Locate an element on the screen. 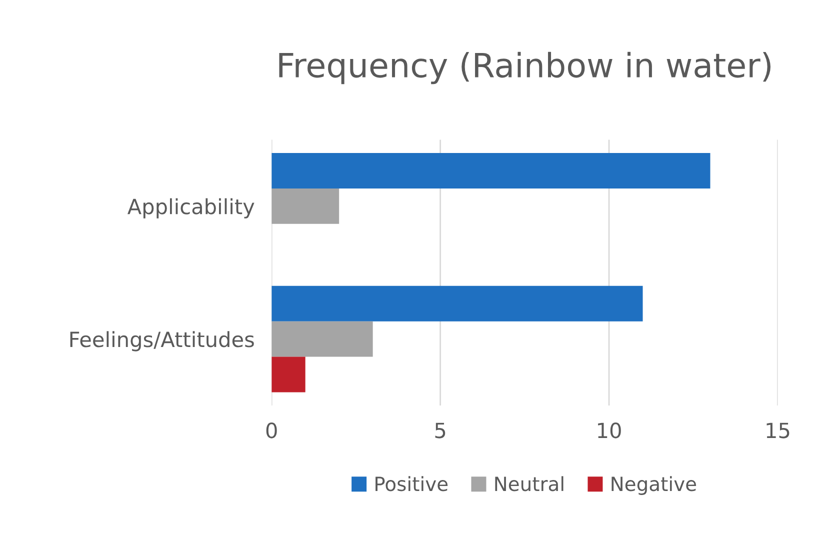  chart-title: Frequency (Rainbow in water) is located at coordinates (524, 68).